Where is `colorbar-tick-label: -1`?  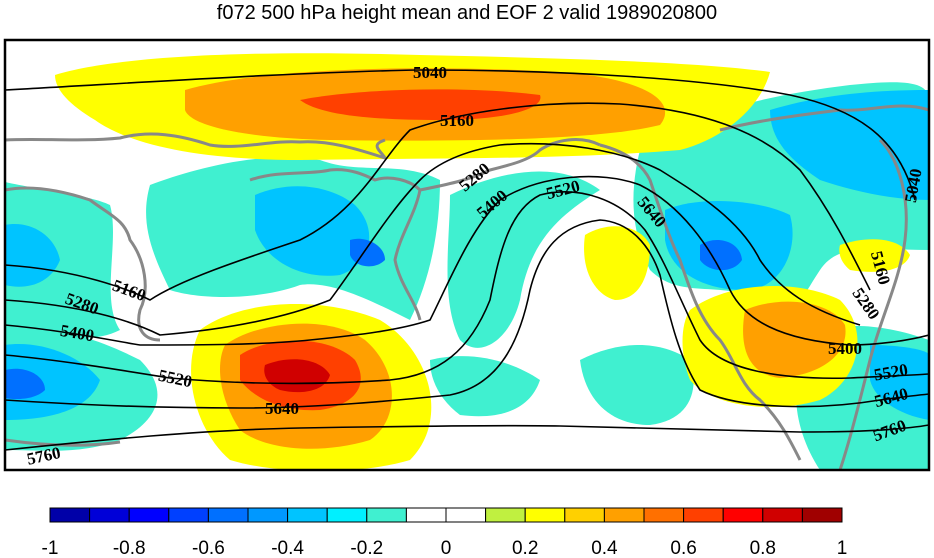
colorbar-tick-label: -1 is located at coordinates (50, 548).